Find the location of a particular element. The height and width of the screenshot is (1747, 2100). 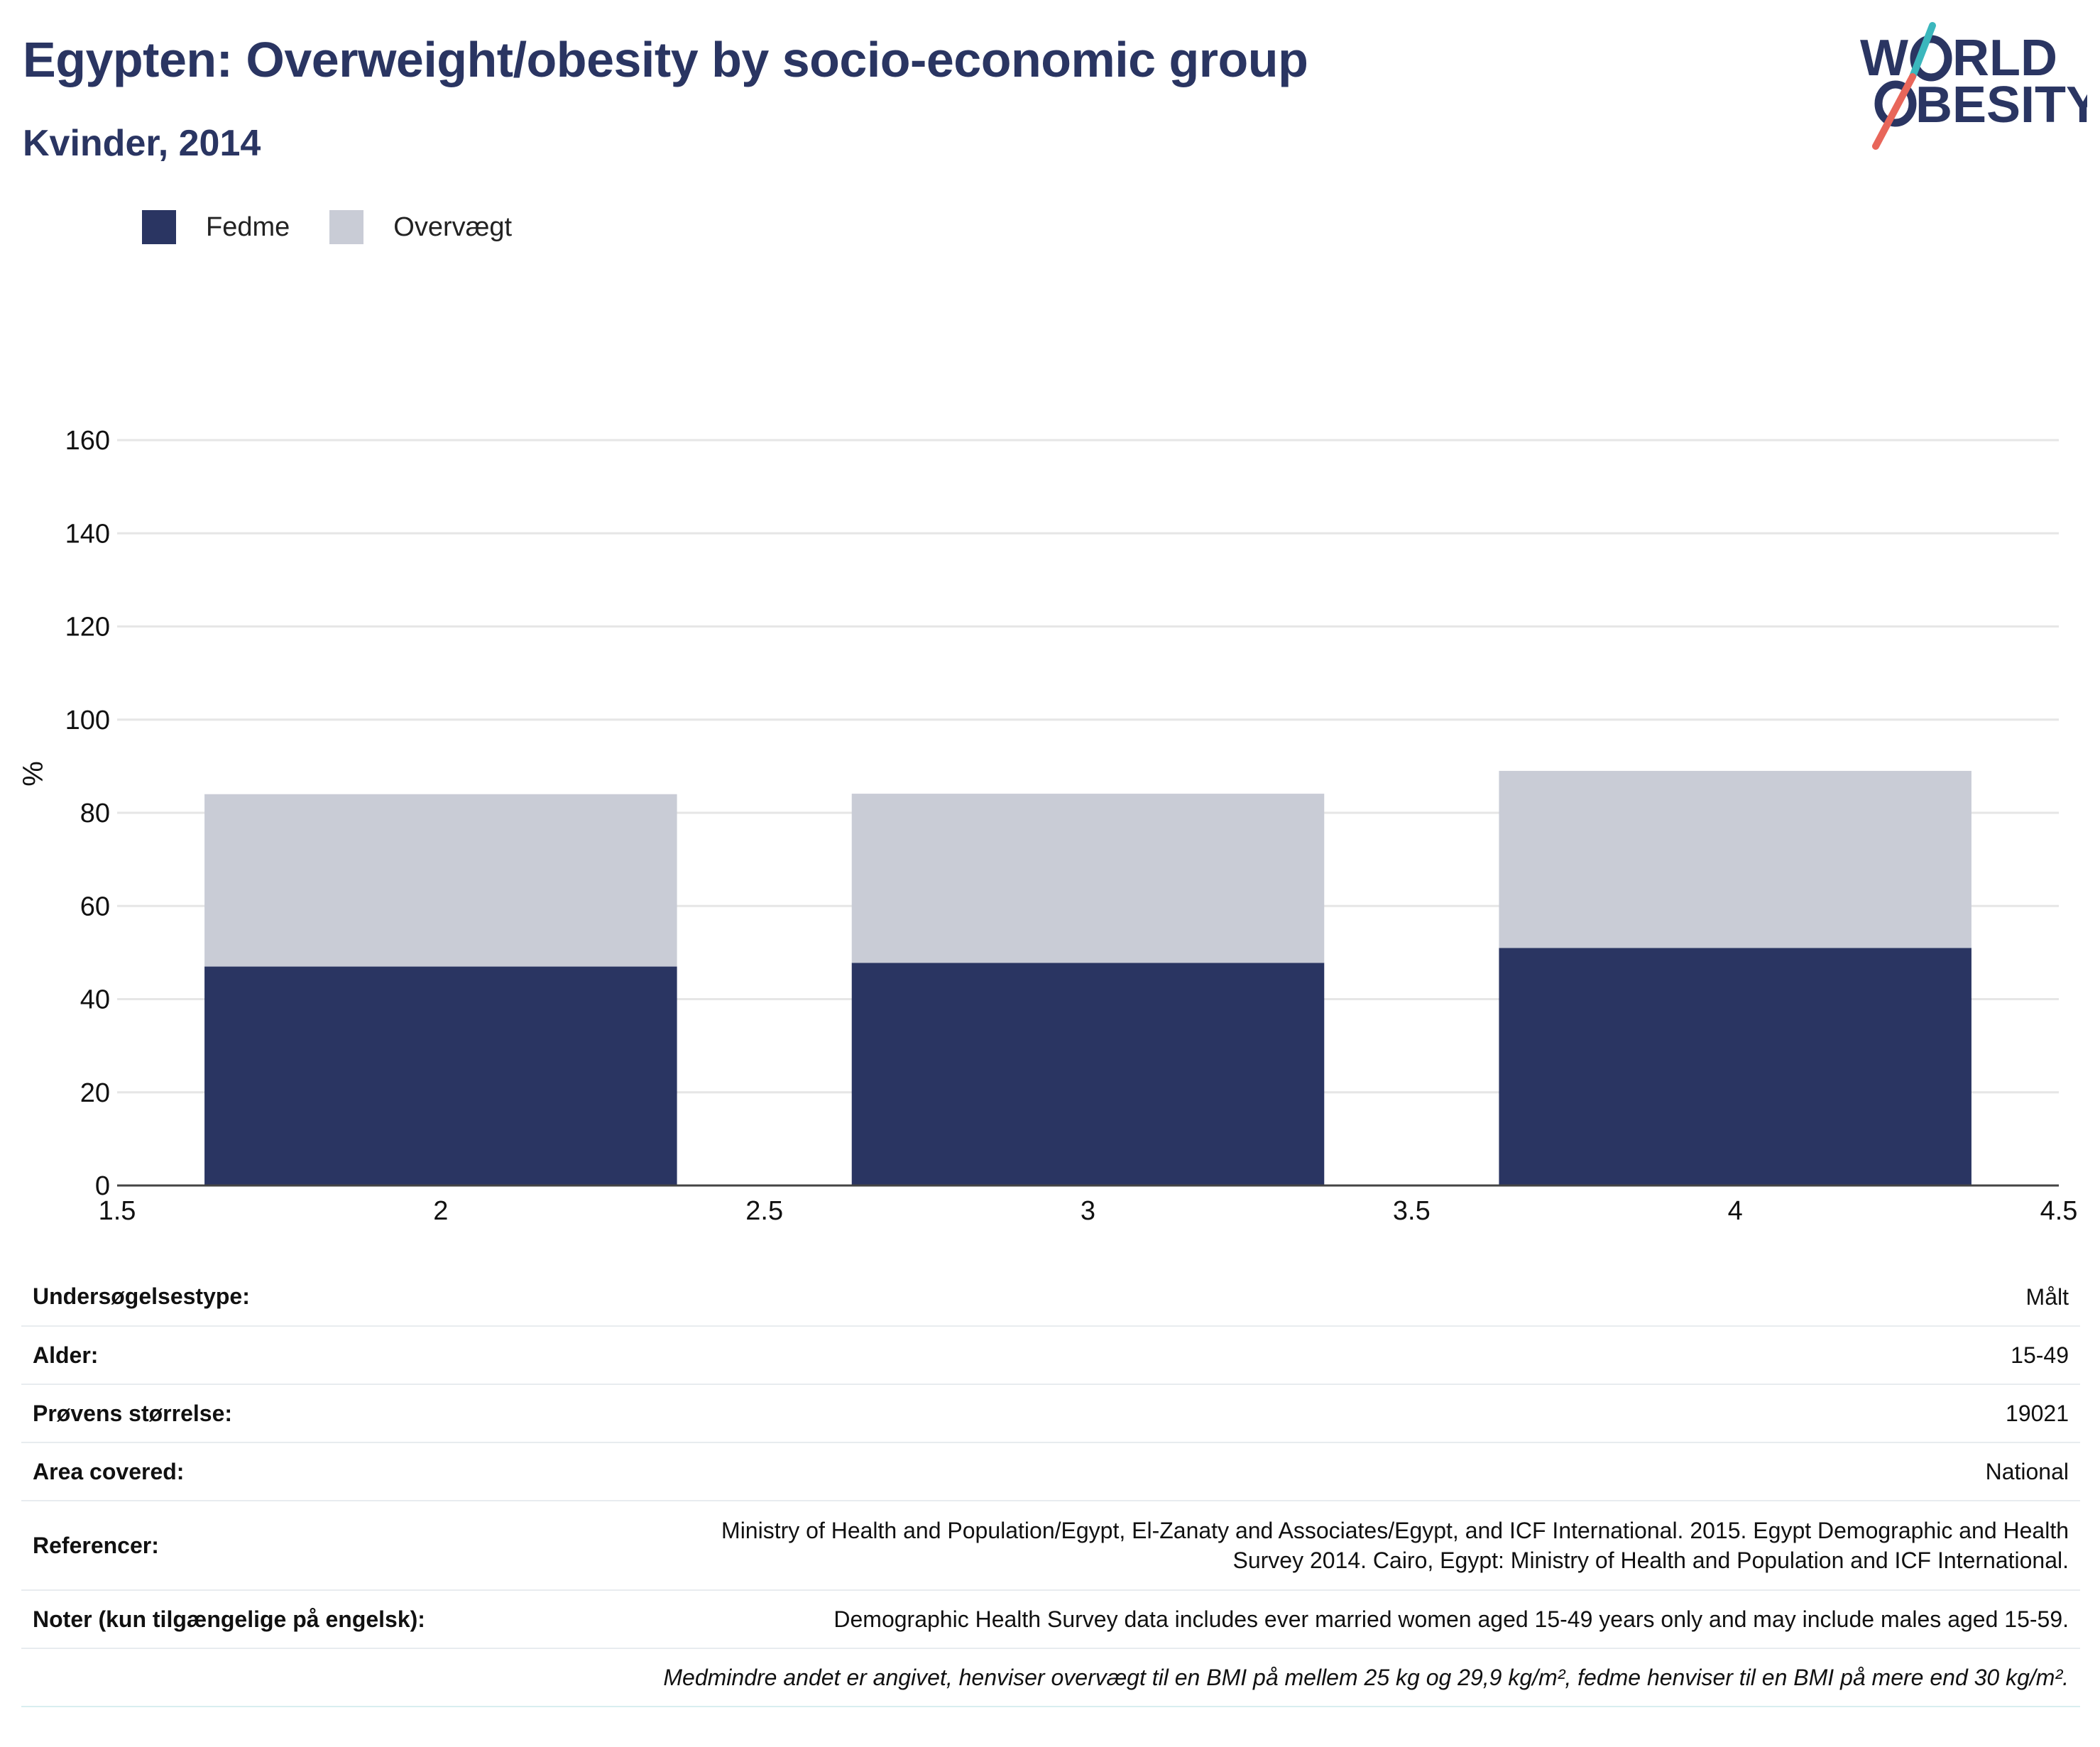

logo-slash-teal is located at coordinates (1922, 51).